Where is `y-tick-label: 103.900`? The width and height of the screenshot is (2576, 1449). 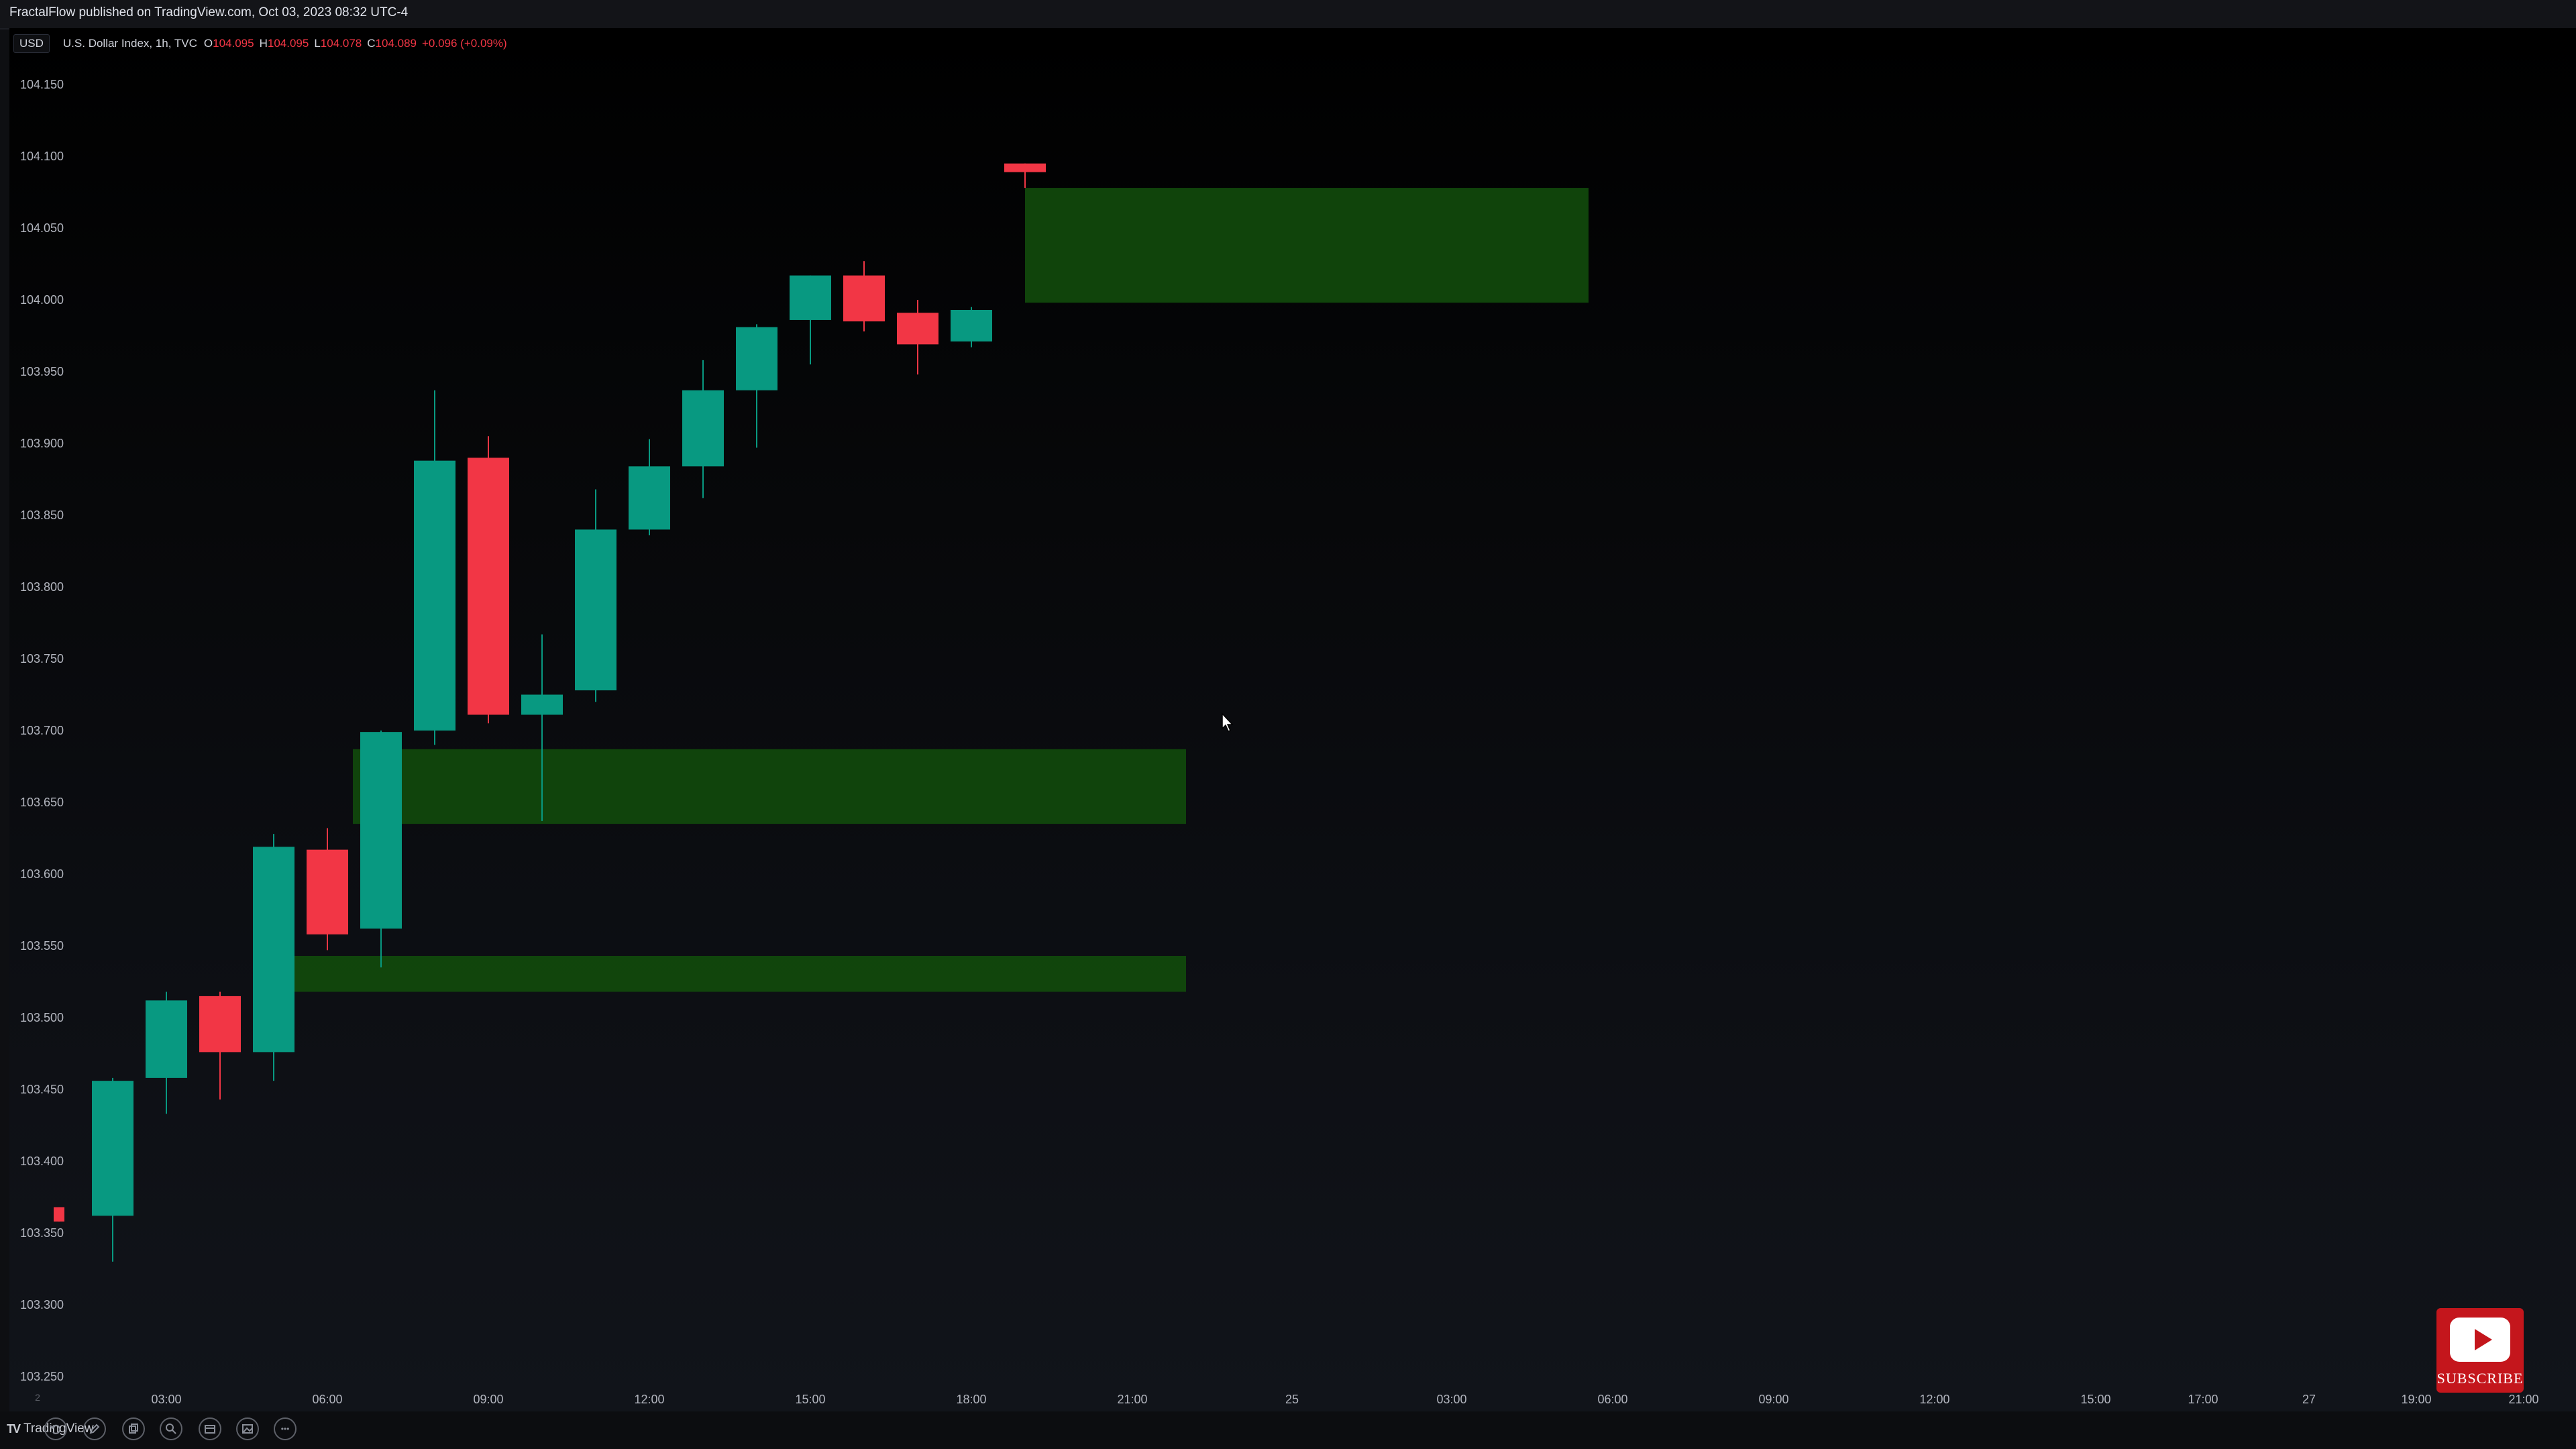
y-tick-label: 103.900 is located at coordinates (42, 443).